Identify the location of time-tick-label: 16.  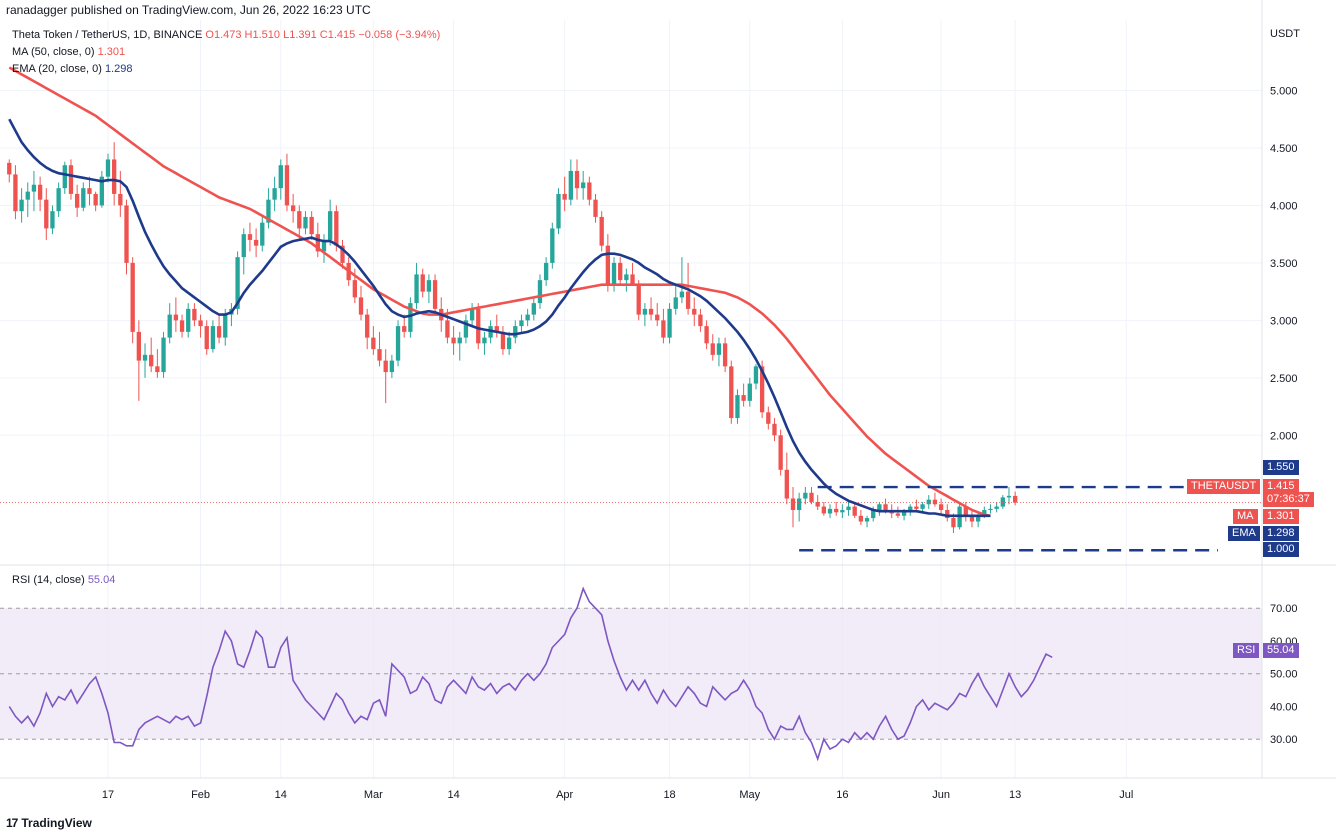
(842, 795).